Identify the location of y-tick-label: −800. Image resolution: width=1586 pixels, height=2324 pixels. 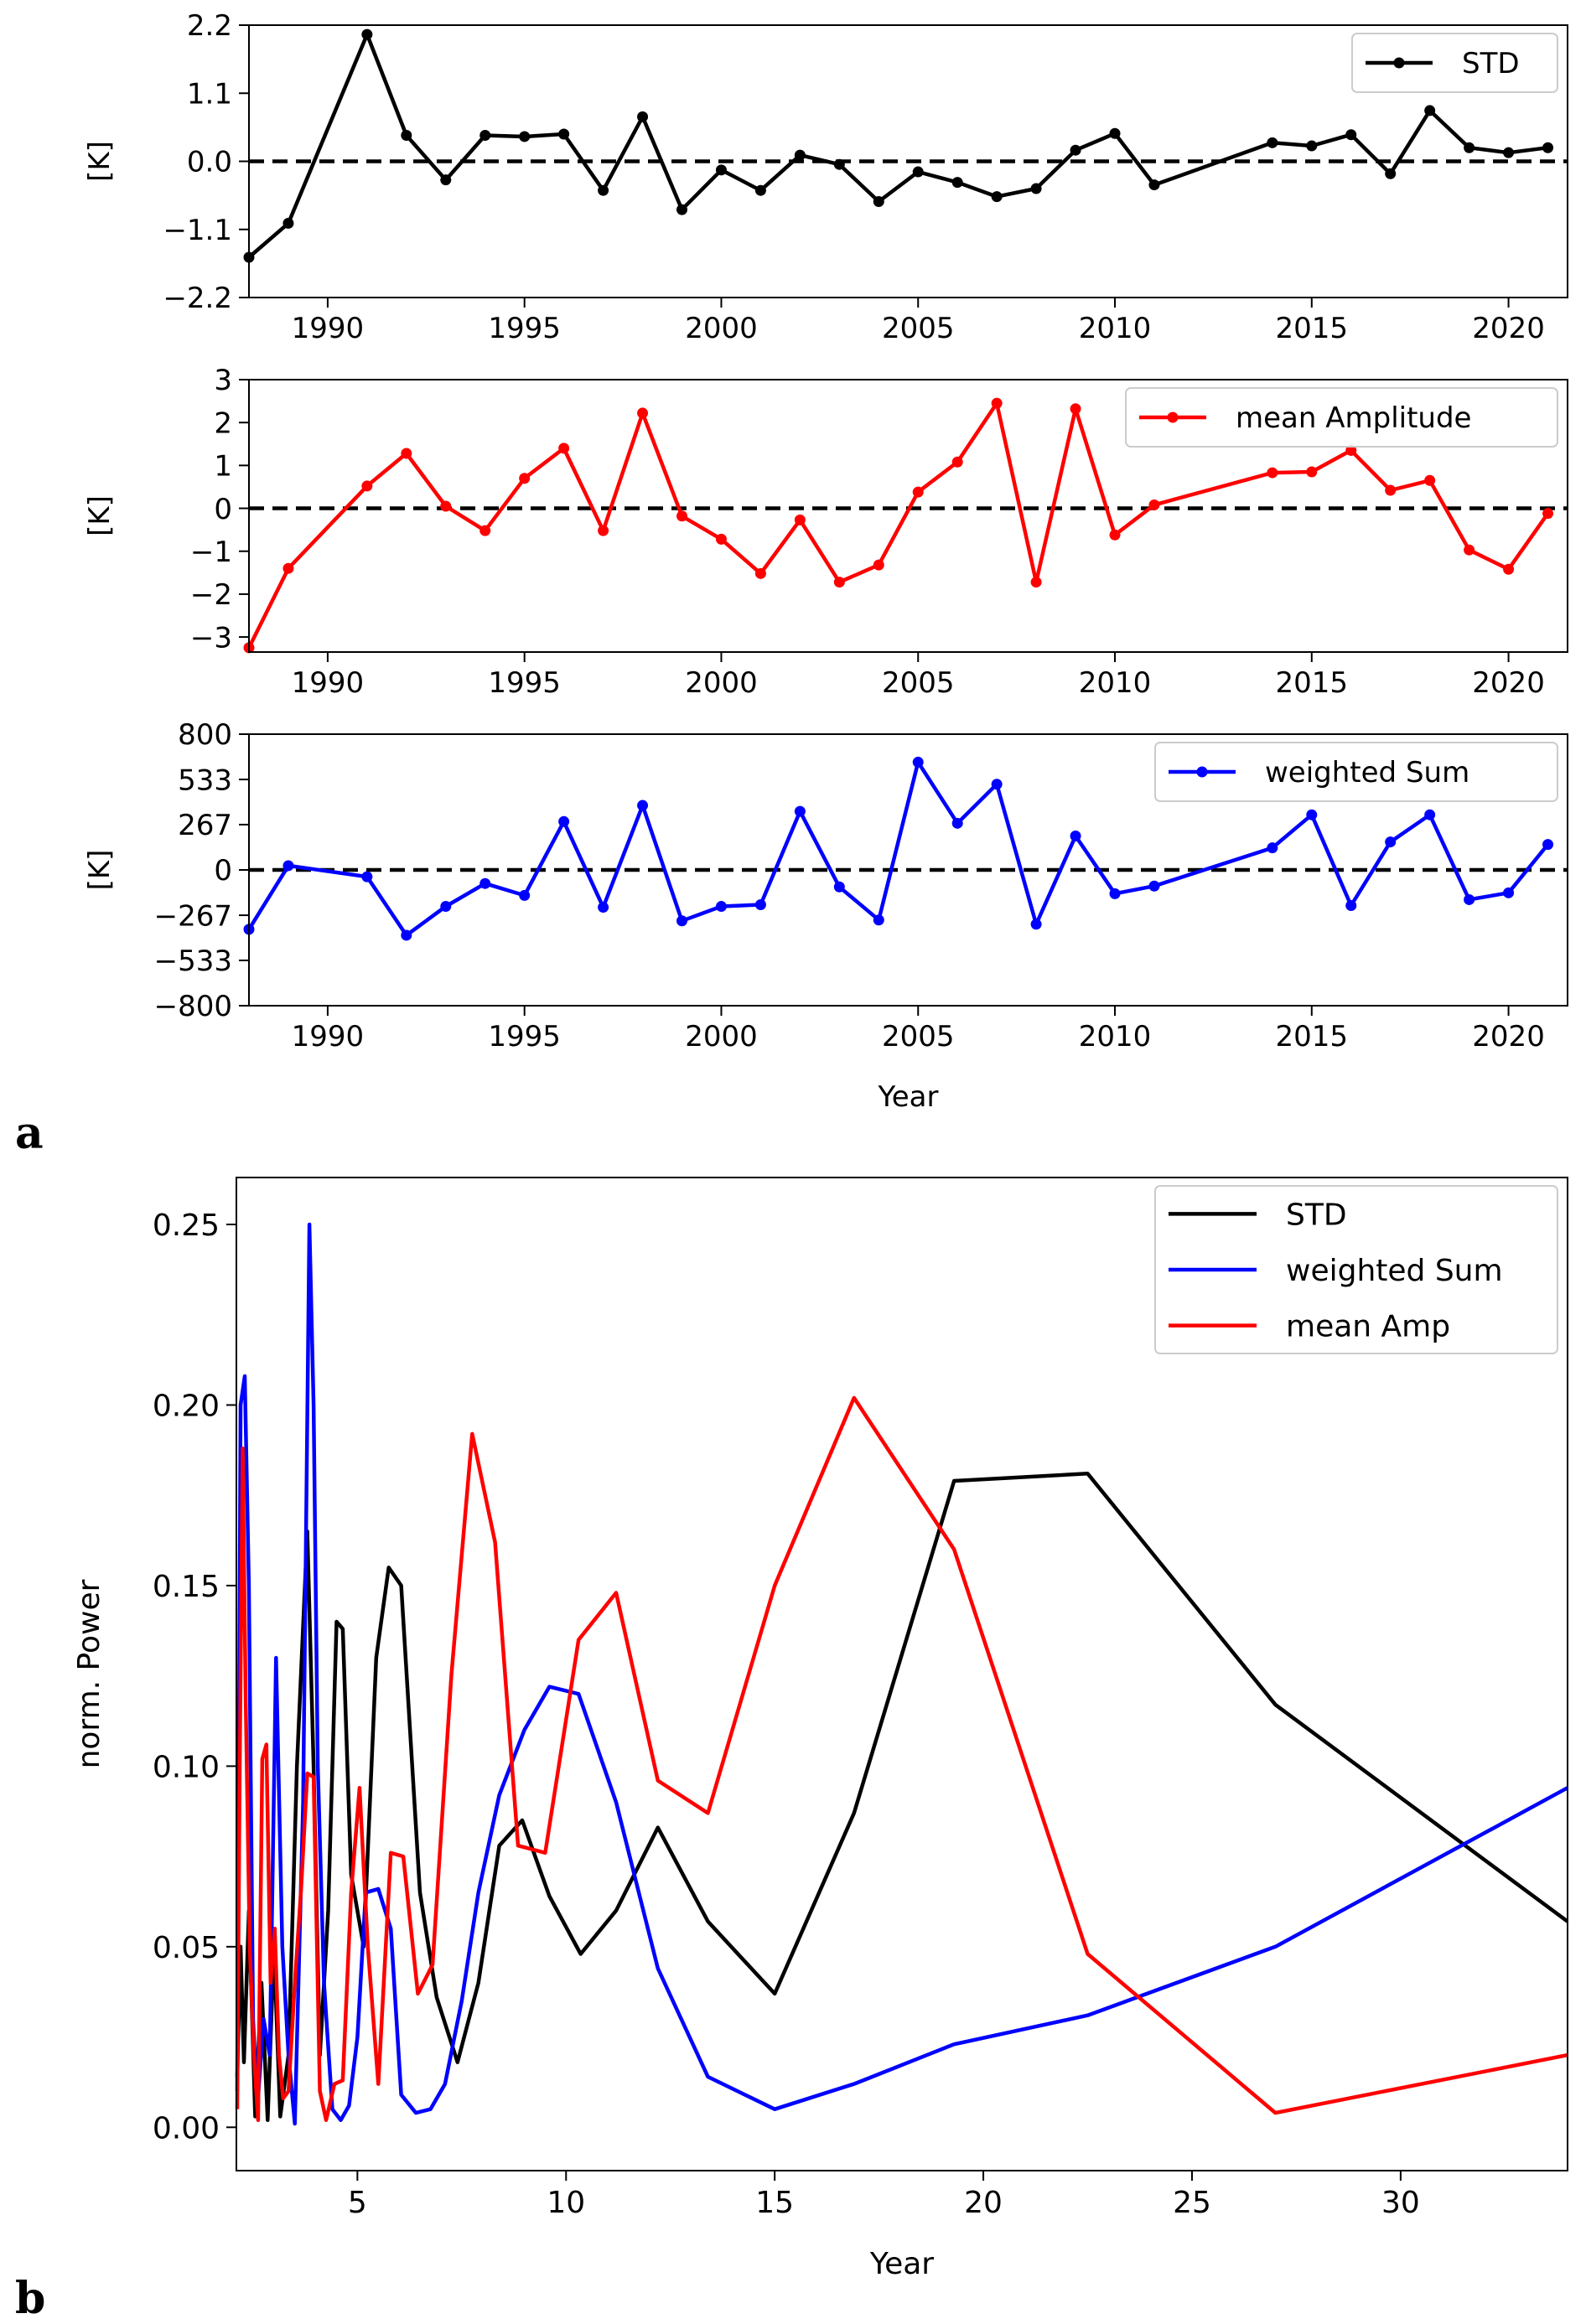
(193, 1007).